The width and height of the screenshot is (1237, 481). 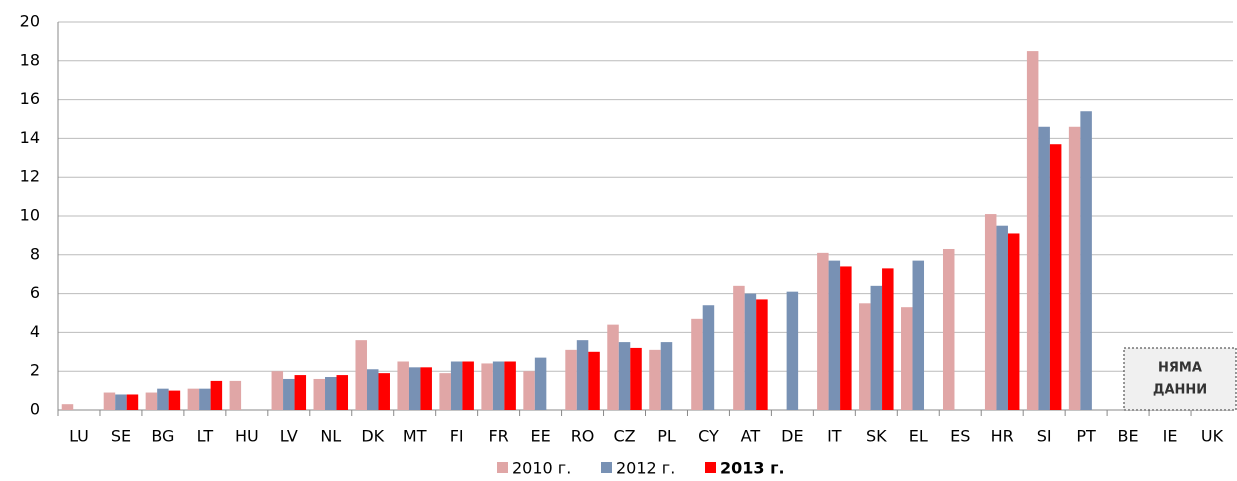 I want to click on x-tick-label: FI, so click(x=457, y=436).